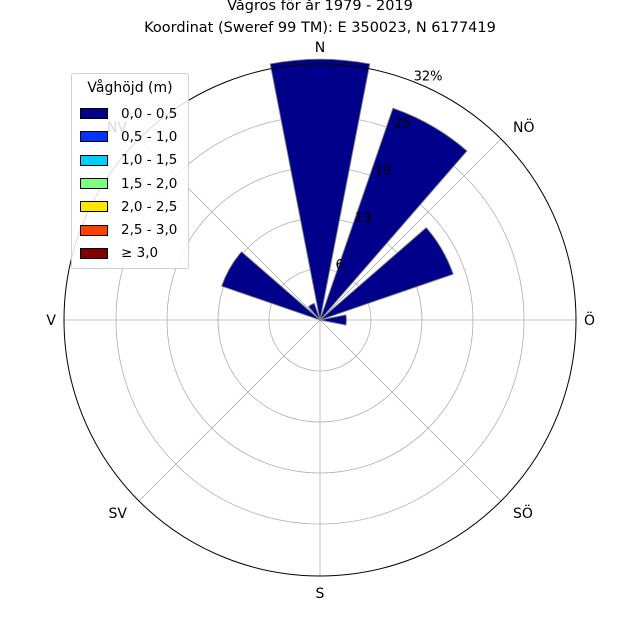 The image size is (640, 640). Describe the element at coordinates (51, 321) in the screenshot. I see `direction-label-v: V` at that location.